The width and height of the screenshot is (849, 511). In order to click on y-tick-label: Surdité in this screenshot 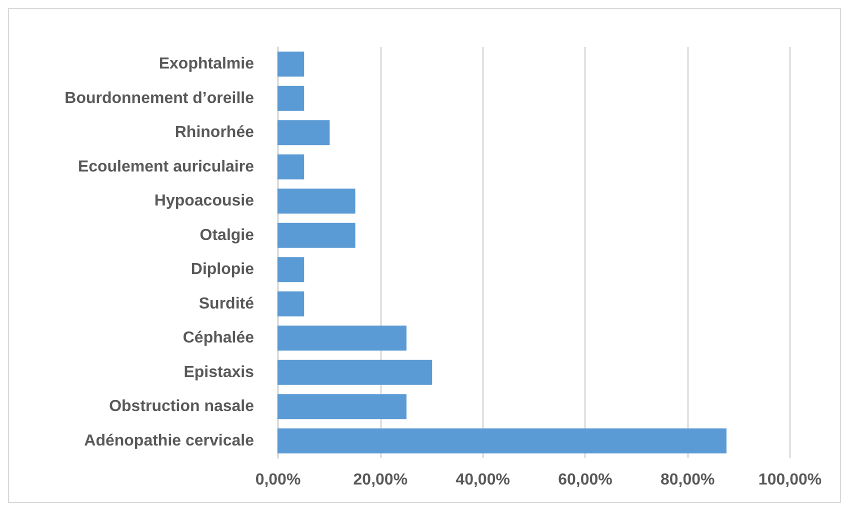, I will do `click(226, 303)`.